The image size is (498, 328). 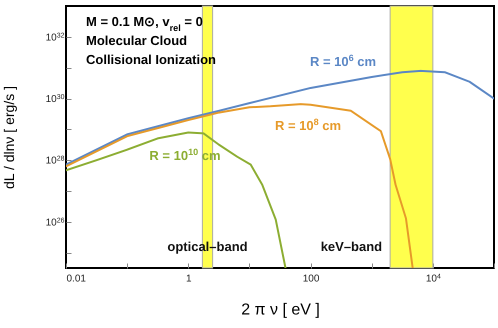 What do you see at coordinates (189, 279) in the screenshot?
I see `x-tick-label: 1` at bounding box center [189, 279].